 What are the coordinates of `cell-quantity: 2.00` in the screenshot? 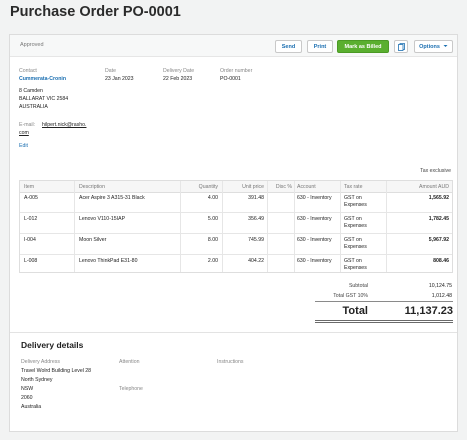 It's located at (212, 261).